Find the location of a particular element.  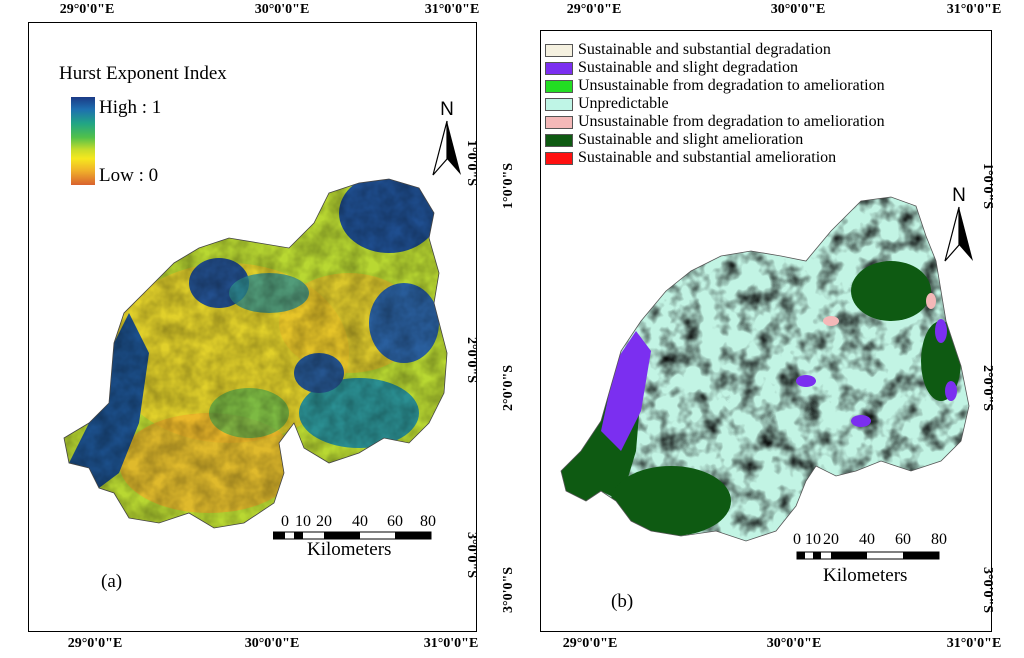

legend-item: Sustainable and substantial degradation is located at coordinates (715, 50).